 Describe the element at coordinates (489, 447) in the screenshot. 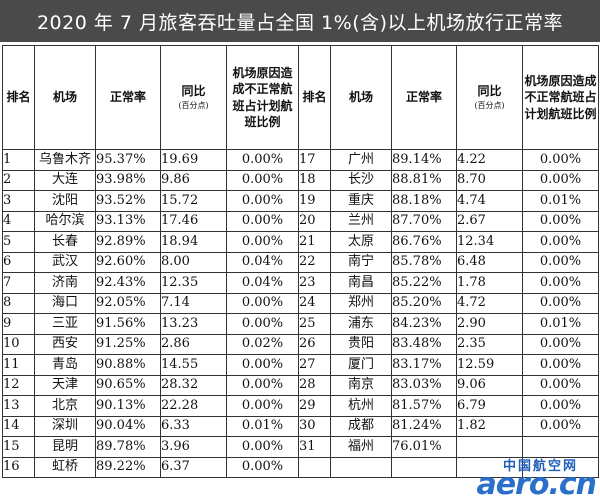

I see `right-yoy-cell` at that location.